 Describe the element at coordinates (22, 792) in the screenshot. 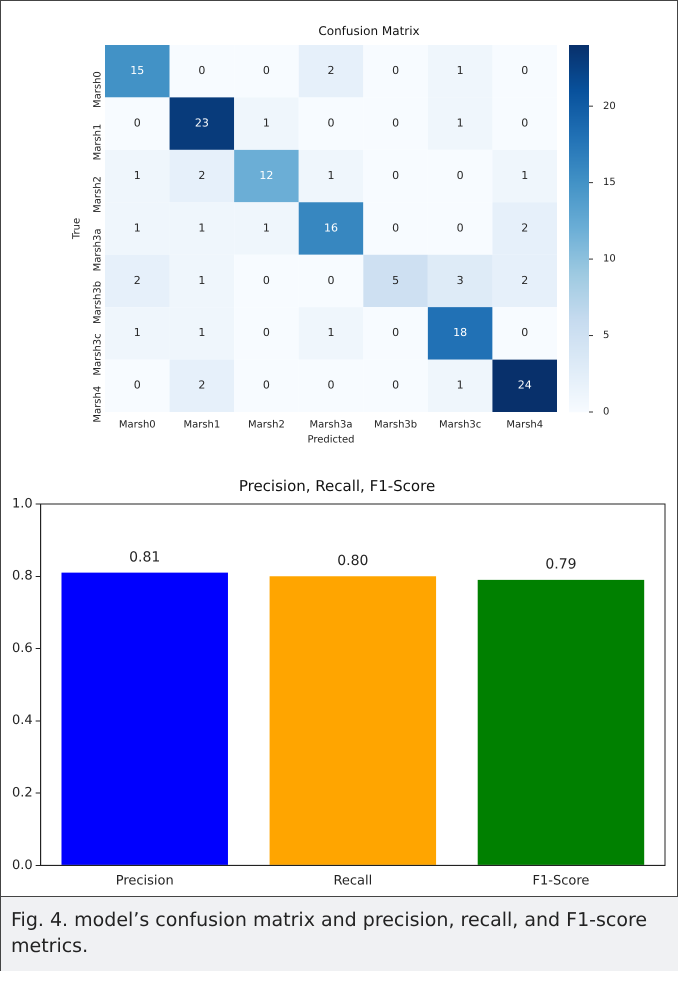

I see `y-tick-label: 0.2` at that location.